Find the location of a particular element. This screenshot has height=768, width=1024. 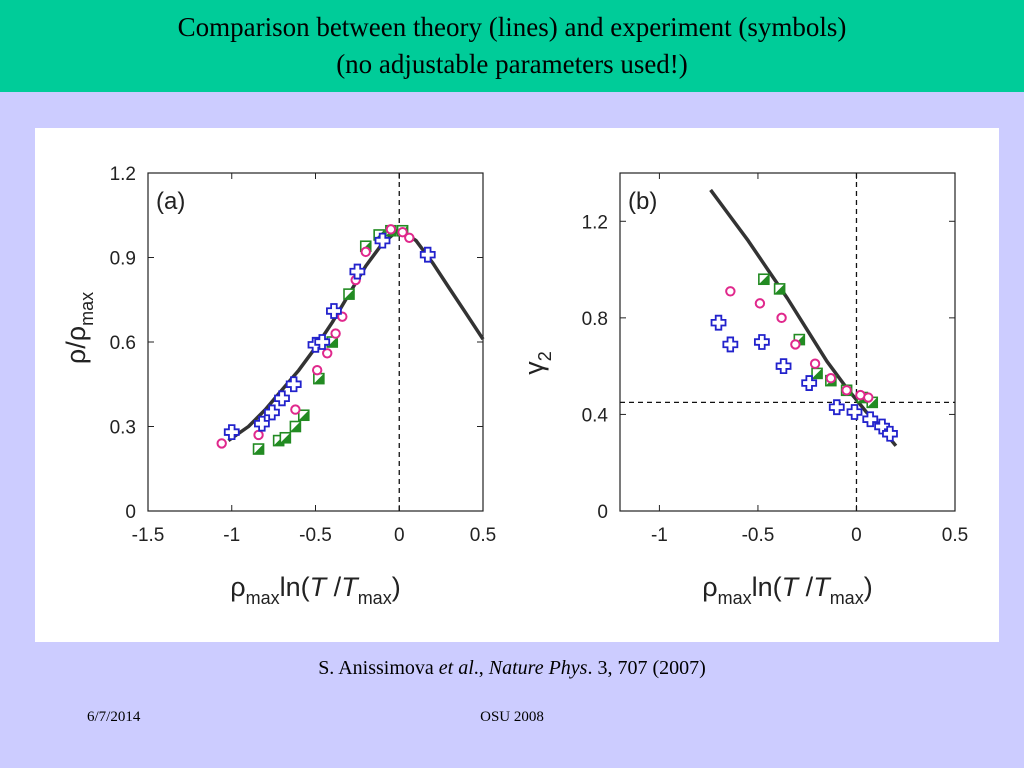

y-tick-label: 0.8 is located at coordinates (595, 319).